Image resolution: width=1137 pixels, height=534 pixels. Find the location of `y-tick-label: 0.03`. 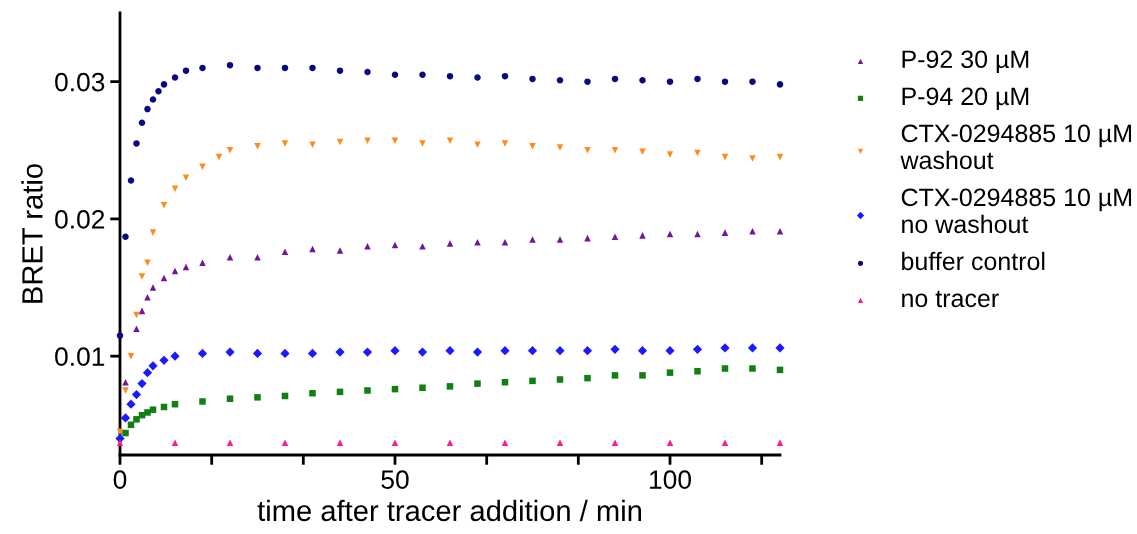

y-tick-label: 0.03 is located at coordinates (80, 82).